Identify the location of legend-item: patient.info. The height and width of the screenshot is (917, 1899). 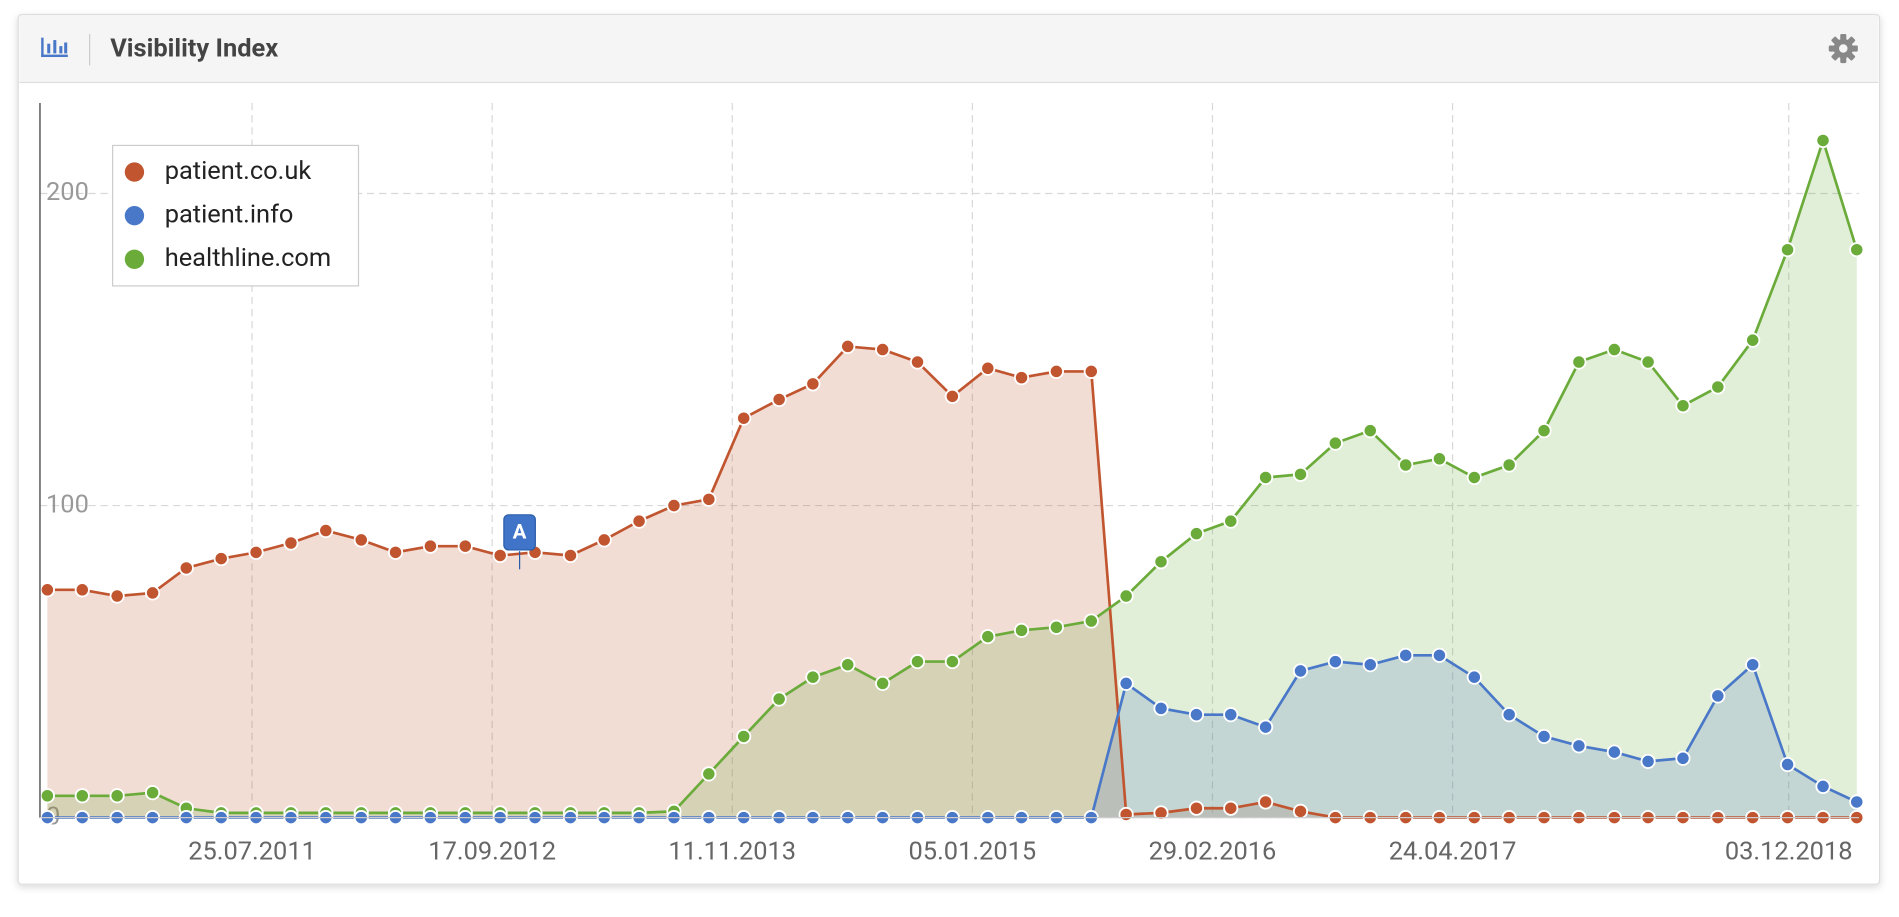
(209, 214).